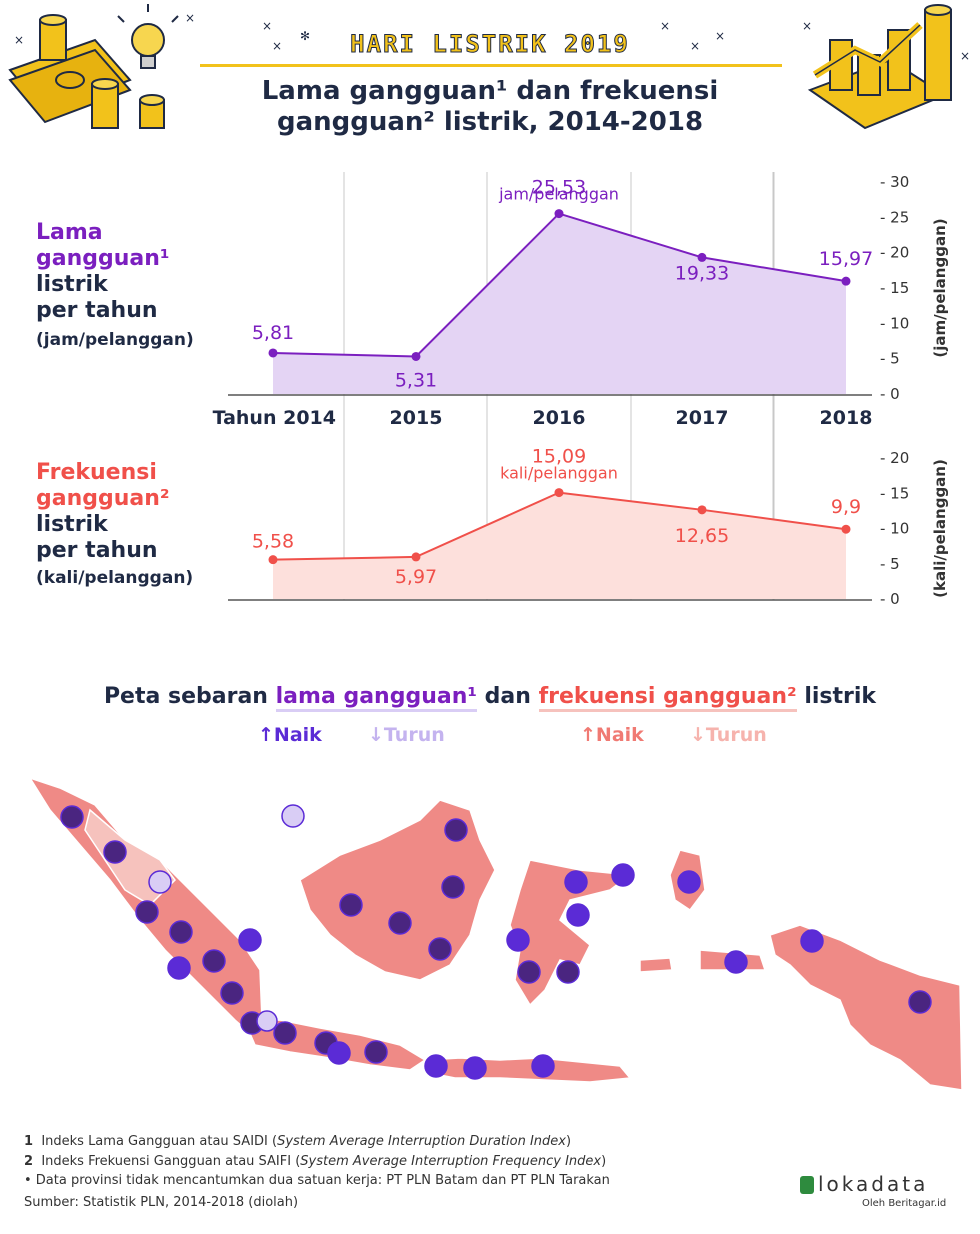  I want to click on page-title-line1: Lama gangguan¹ dan frekuensi, so click(490, 91).